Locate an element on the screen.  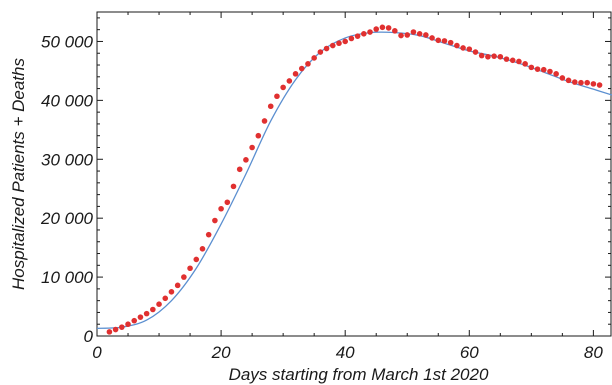
y-tick-label: 10 000 is located at coordinates (67, 277).